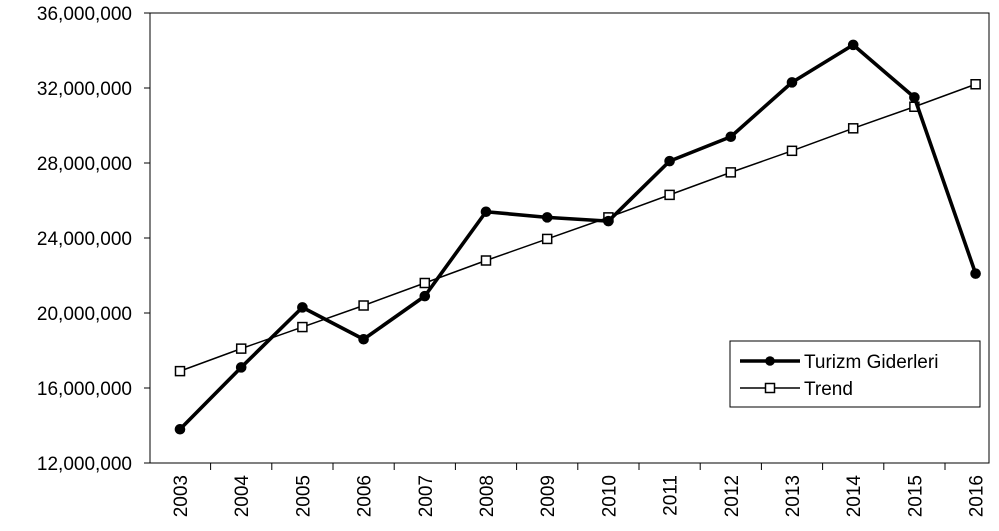 This screenshot has width=999, height=531. I want to click on x-tick-label: 2012, so click(732, 496).